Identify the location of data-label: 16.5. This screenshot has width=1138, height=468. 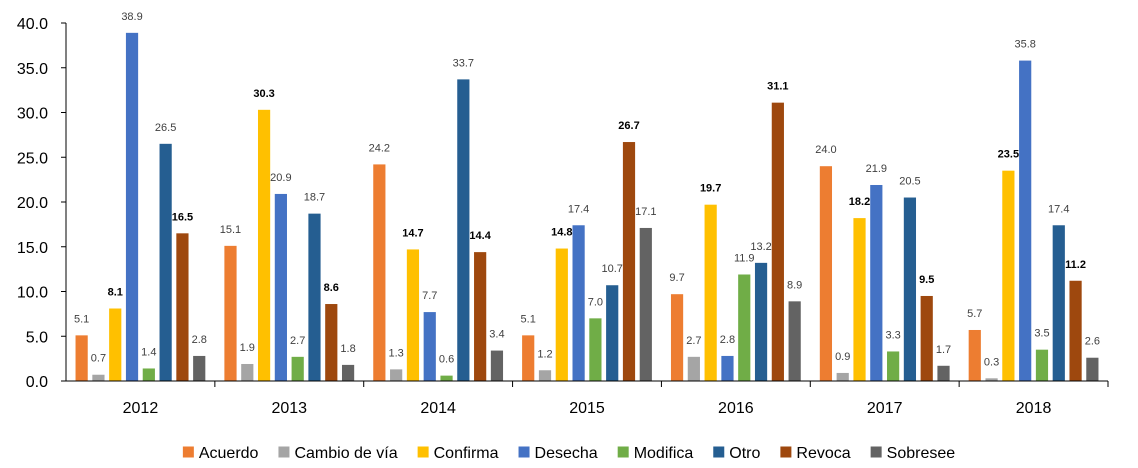
(182, 217).